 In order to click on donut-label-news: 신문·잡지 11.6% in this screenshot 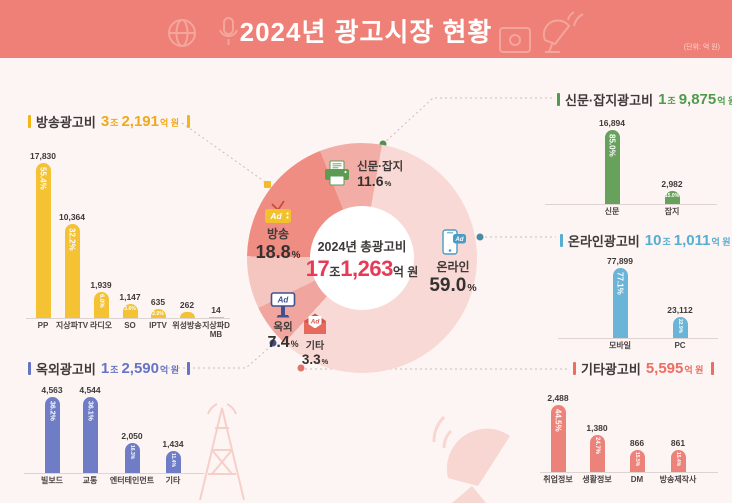, I will do `click(362, 173)`.